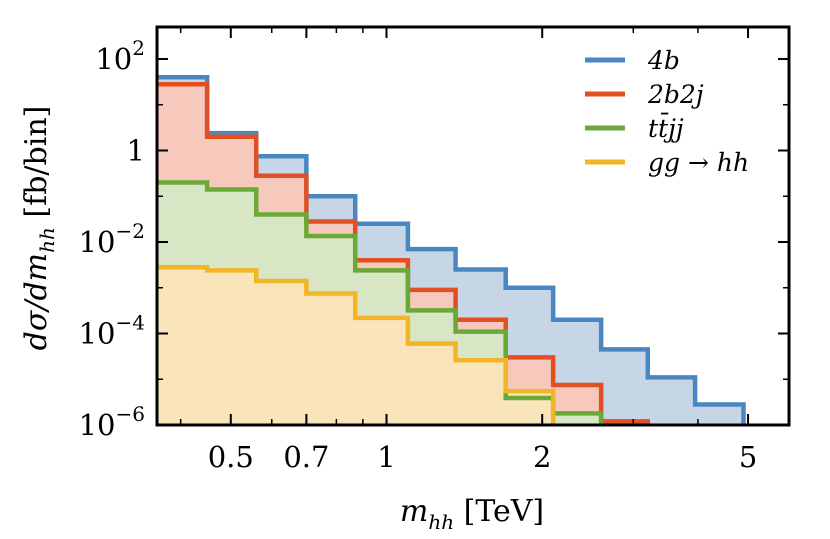  Describe the element at coordinates (231, 457) in the screenshot. I see `x-tick-label-0: 0.5` at that location.